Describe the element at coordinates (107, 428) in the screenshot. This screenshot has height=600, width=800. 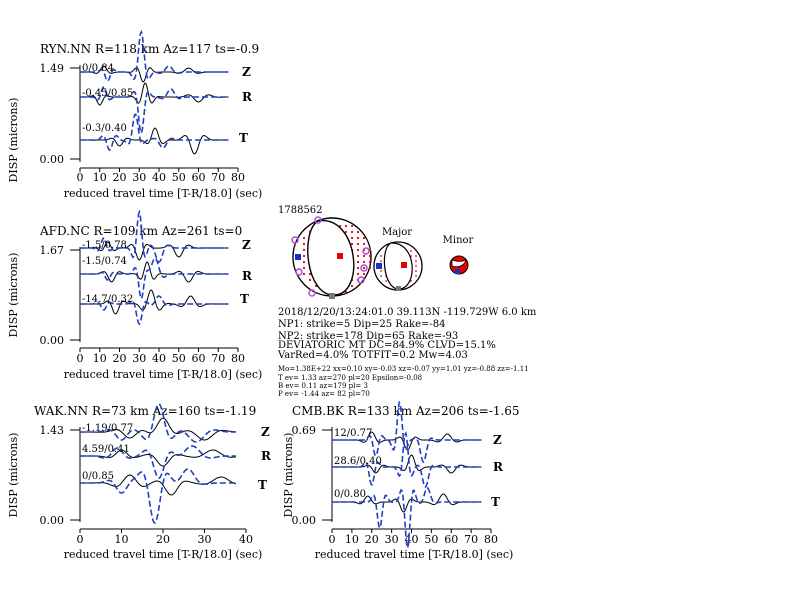
I see `fit-label-z: -1.19/0.77` at that location.